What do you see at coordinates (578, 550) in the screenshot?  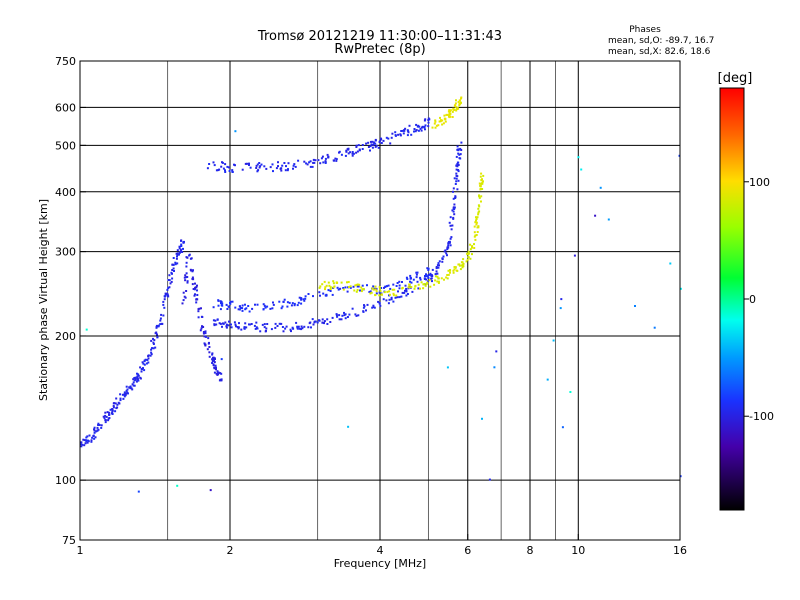 I see `x-tick-label: 10` at bounding box center [578, 550].